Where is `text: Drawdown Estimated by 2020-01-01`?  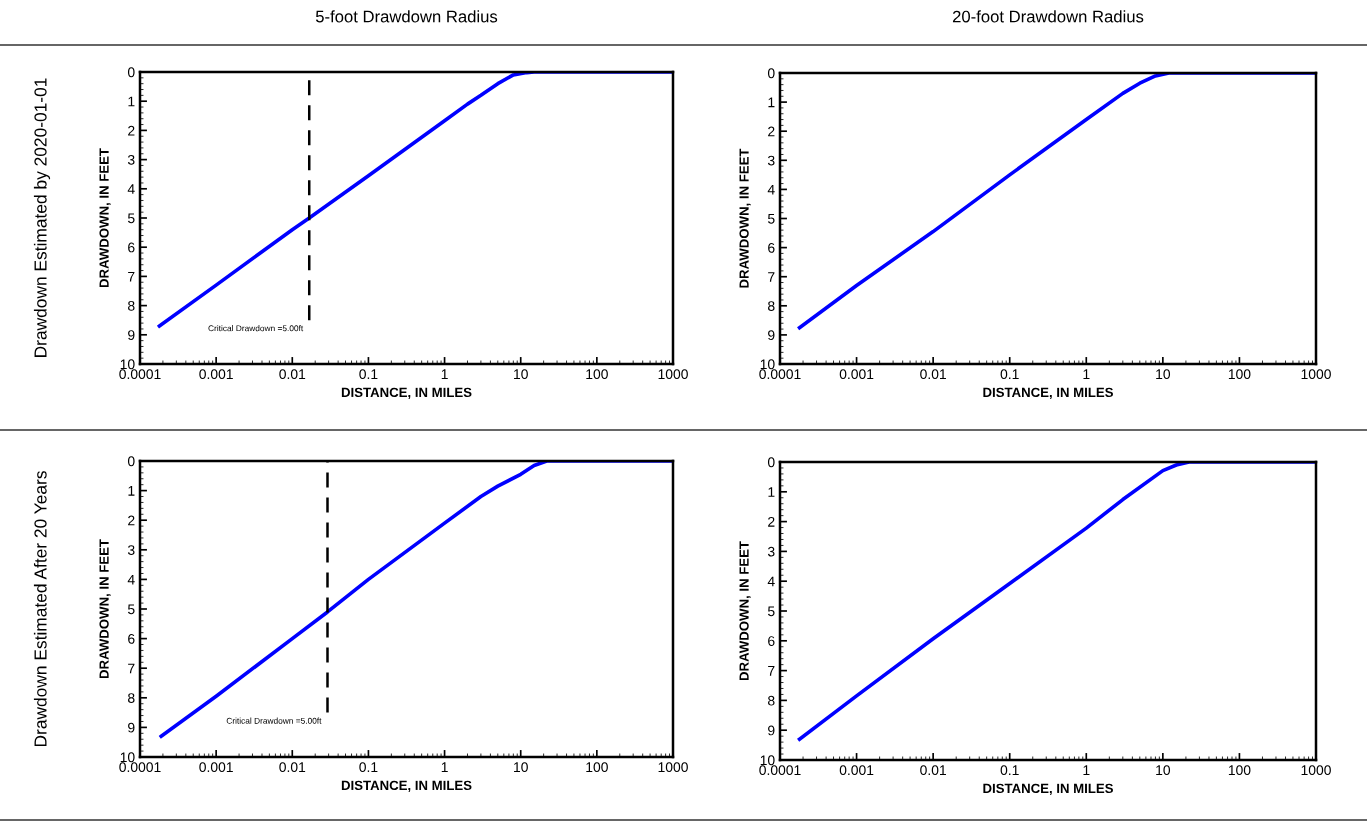
text: Drawdown Estimated by 2020-01-01 is located at coordinates (42, 217).